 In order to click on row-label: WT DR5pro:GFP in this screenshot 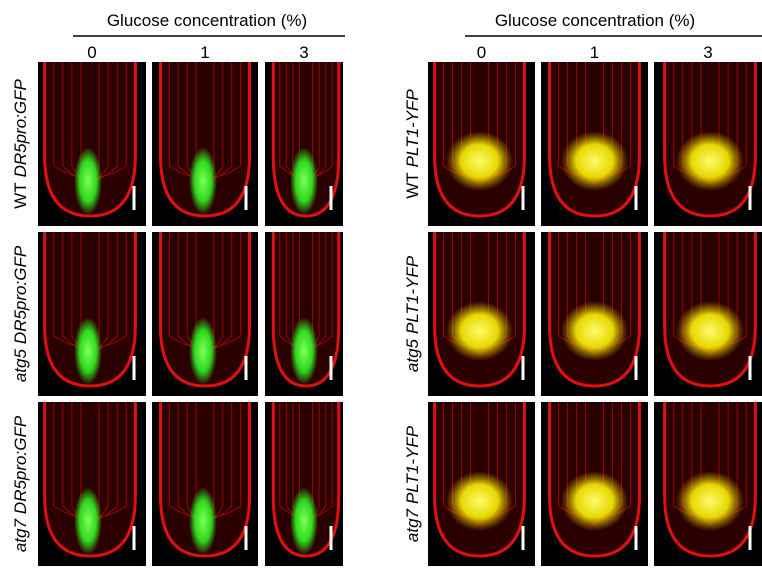, I will do `click(20, 143)`.